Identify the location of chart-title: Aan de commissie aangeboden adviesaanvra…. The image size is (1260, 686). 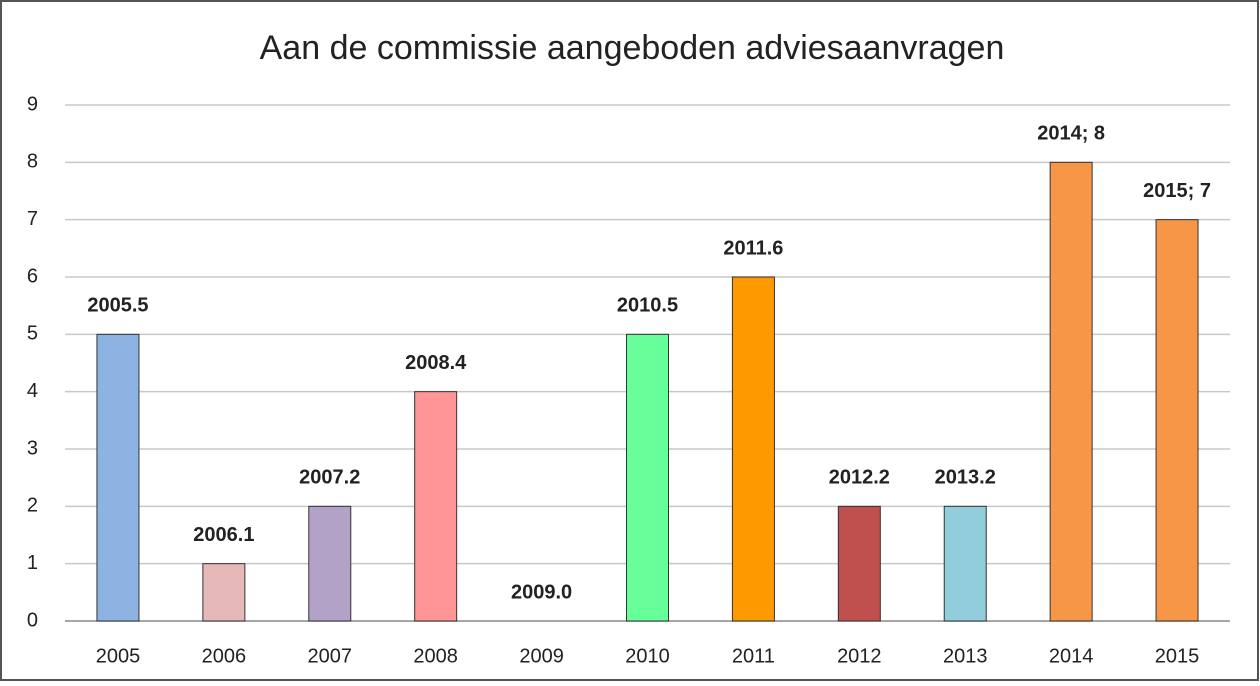
(632, 48).